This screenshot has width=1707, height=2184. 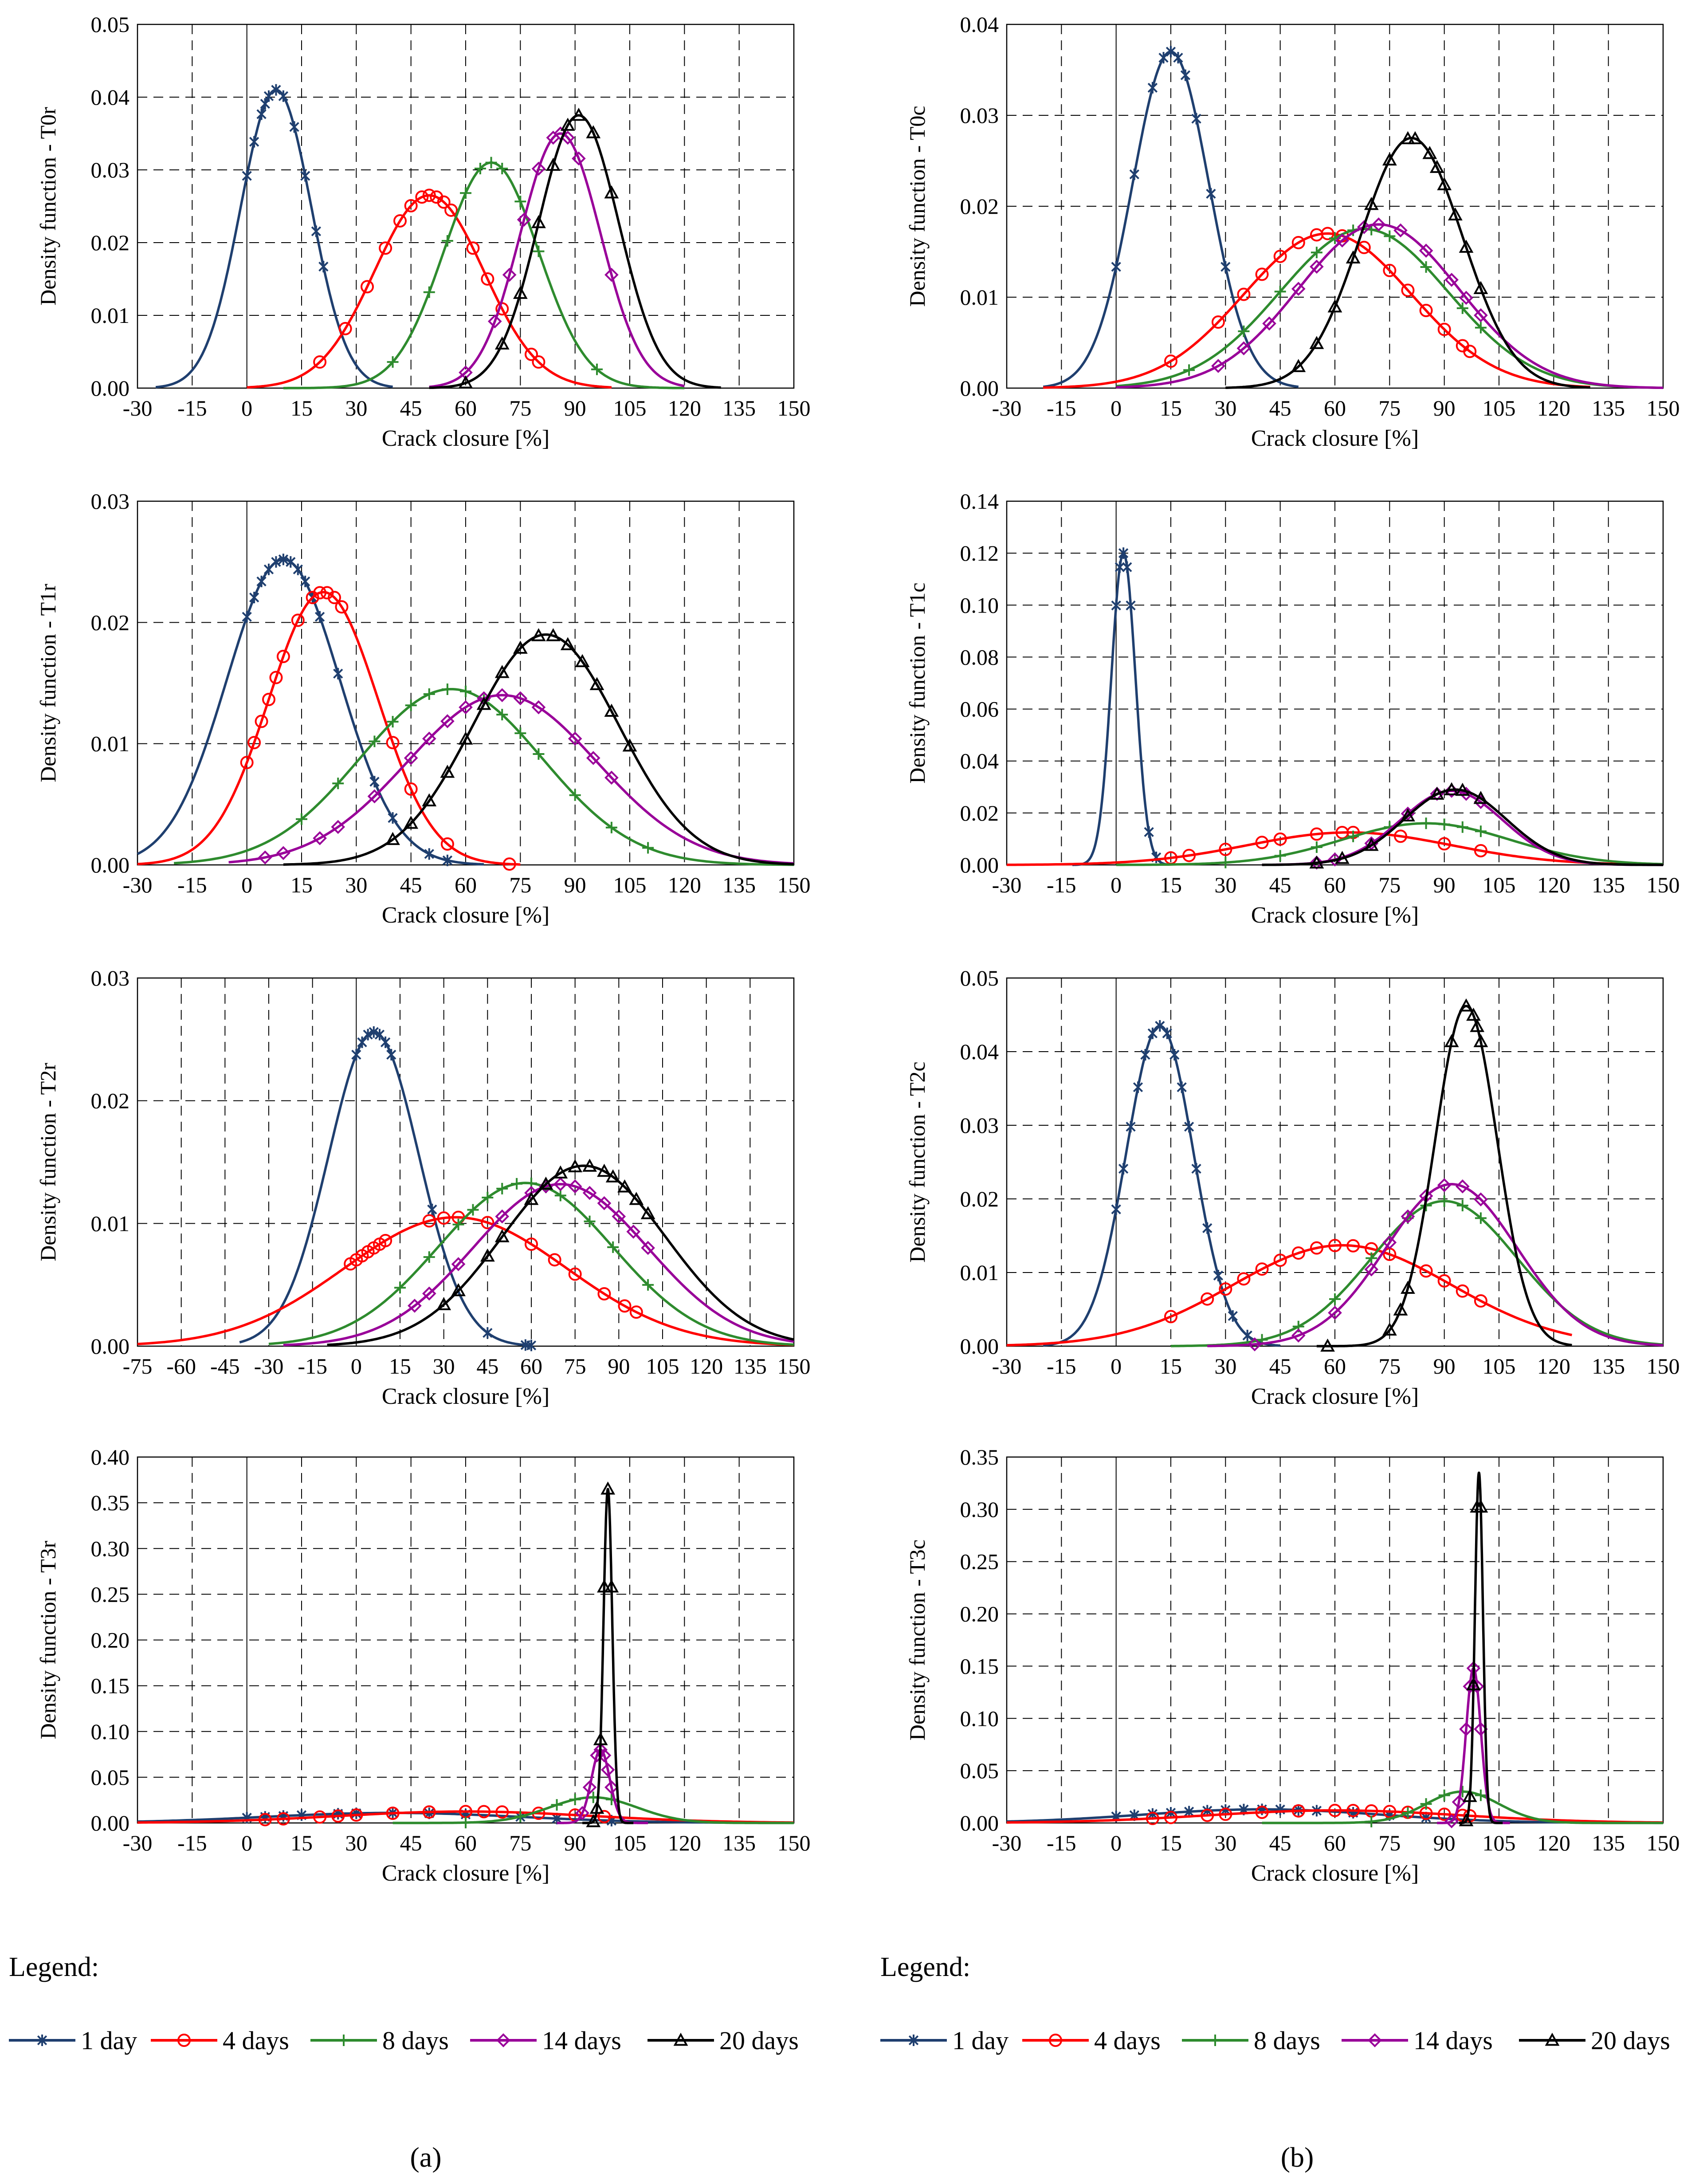 I want to click on x-tick-label: 15, so click(x=400, y=1366).